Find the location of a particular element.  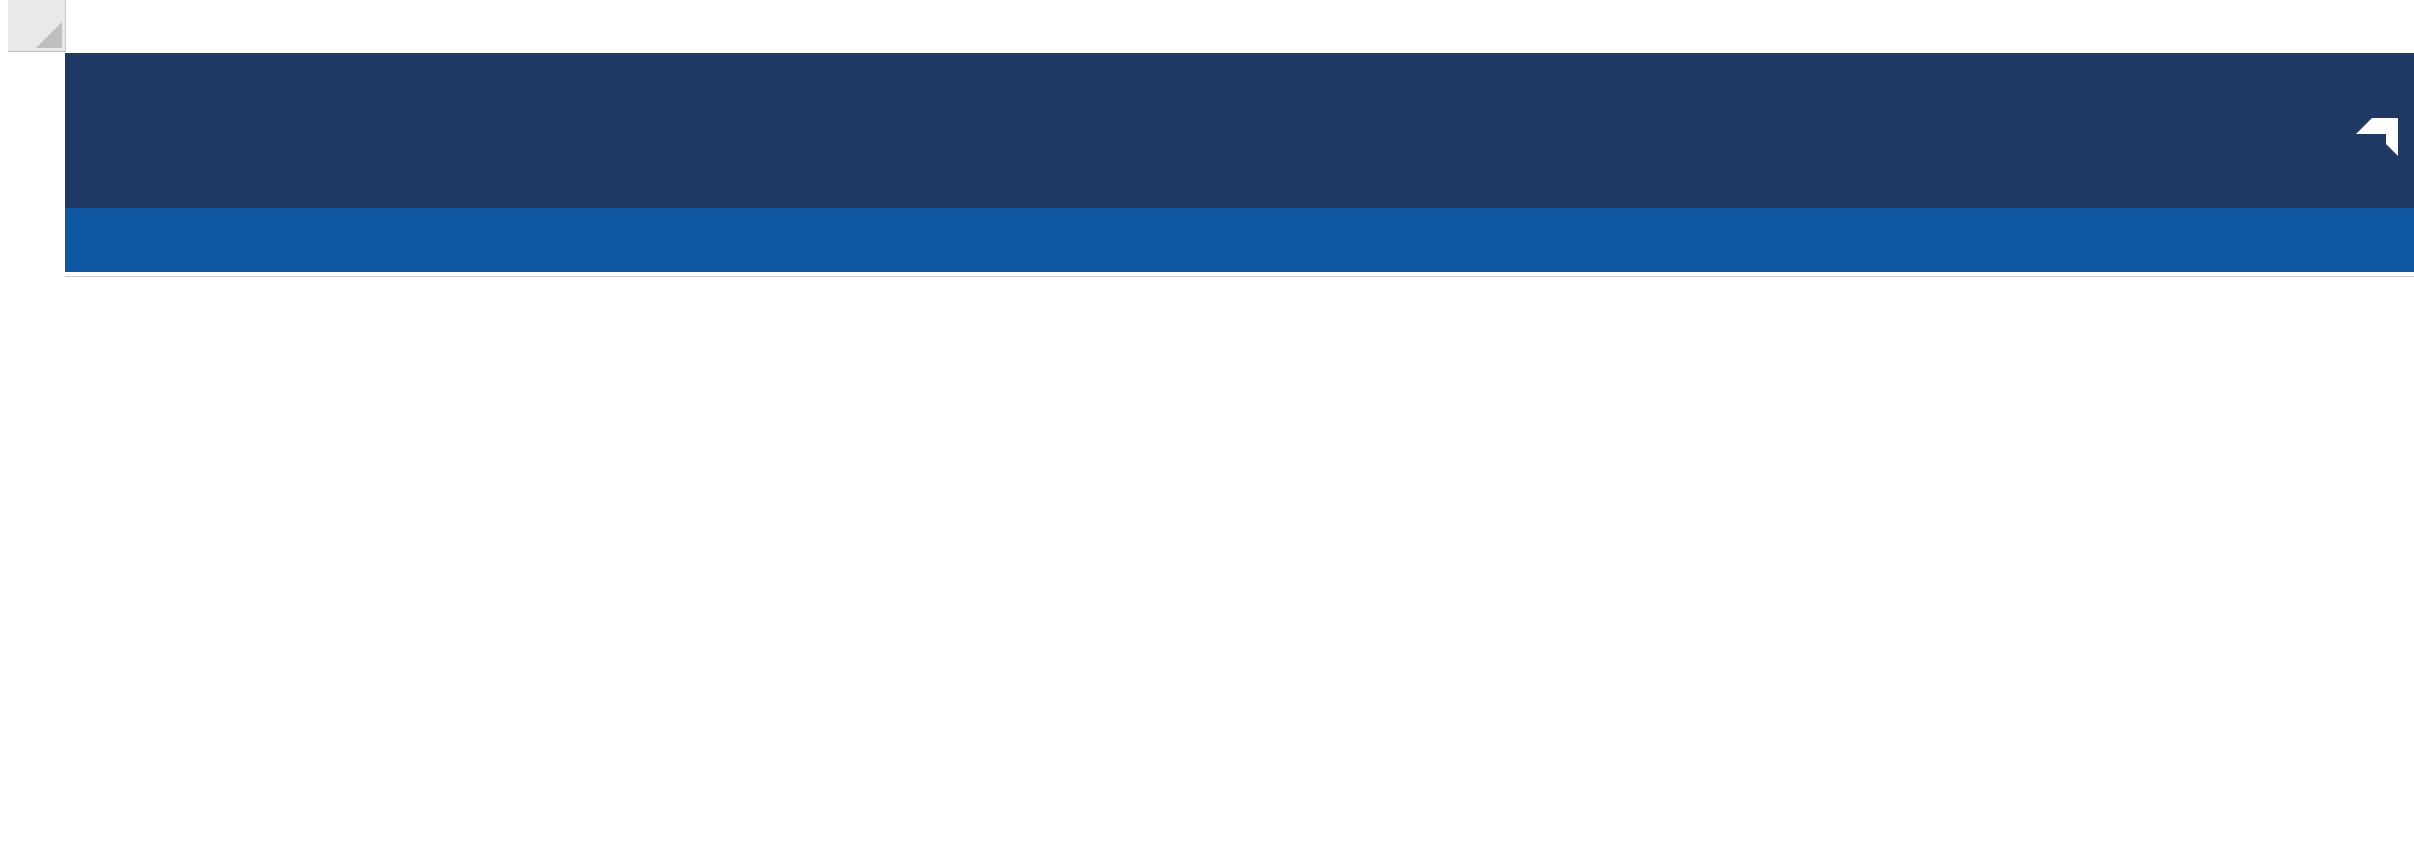

subheader-band-row is located at coordinates (1239, 240).